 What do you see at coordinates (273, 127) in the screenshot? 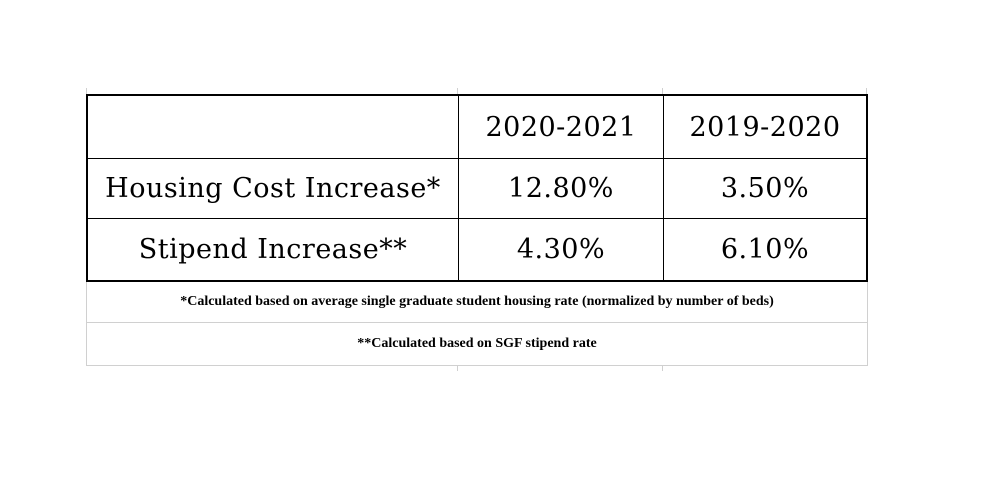
I see `corner-cell` at bounding box center [273, 127].